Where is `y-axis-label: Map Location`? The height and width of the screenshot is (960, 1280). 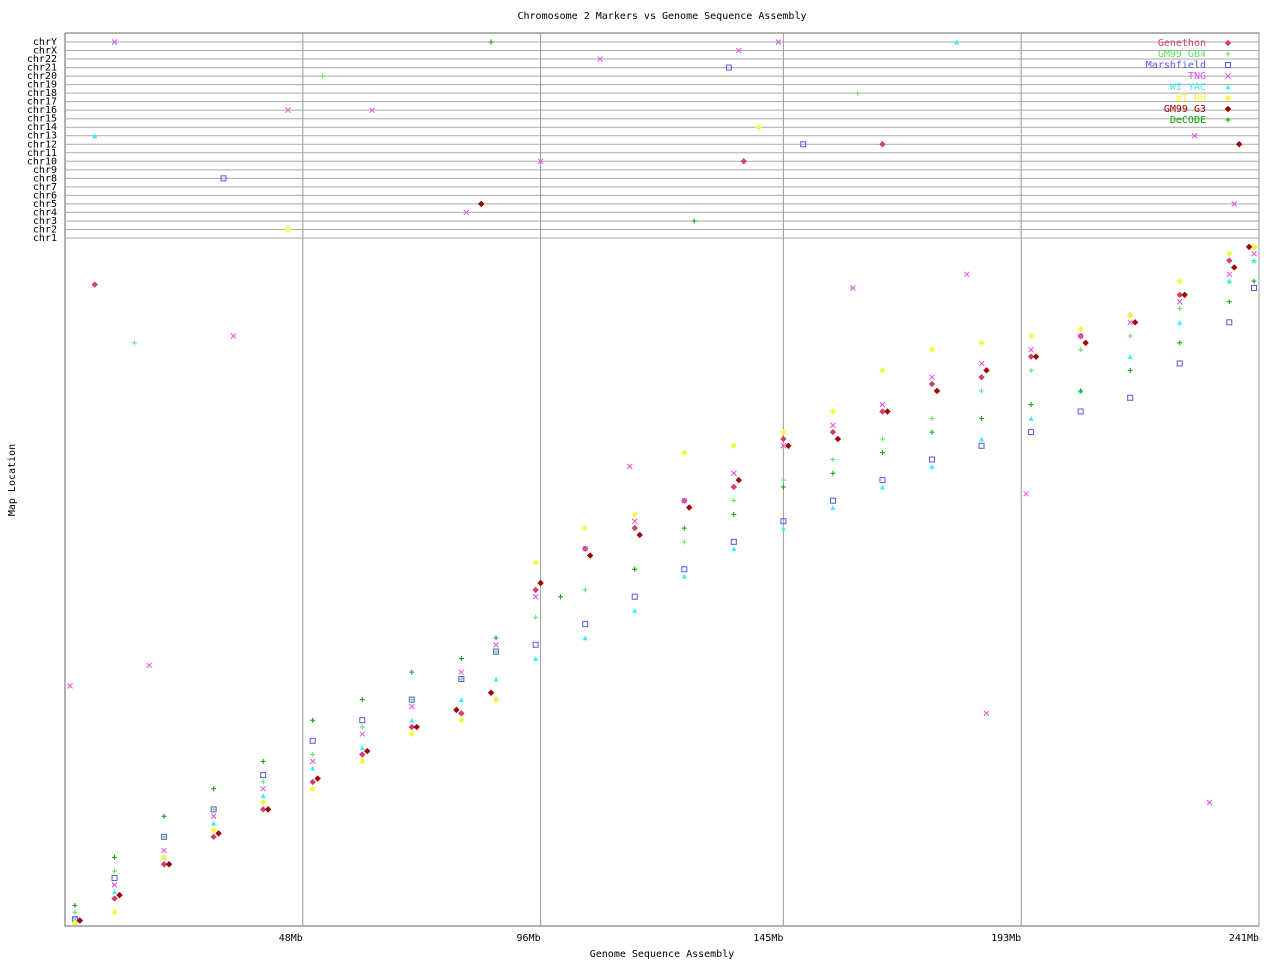 y-axis-label: Map Location is located at coordinates (12, 480).